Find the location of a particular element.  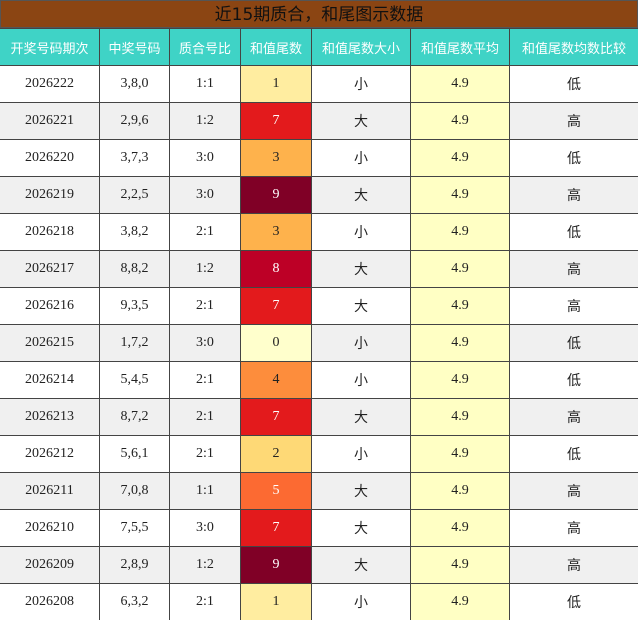

table-cell: 3,8,0 is located at coordinates (134, 84).